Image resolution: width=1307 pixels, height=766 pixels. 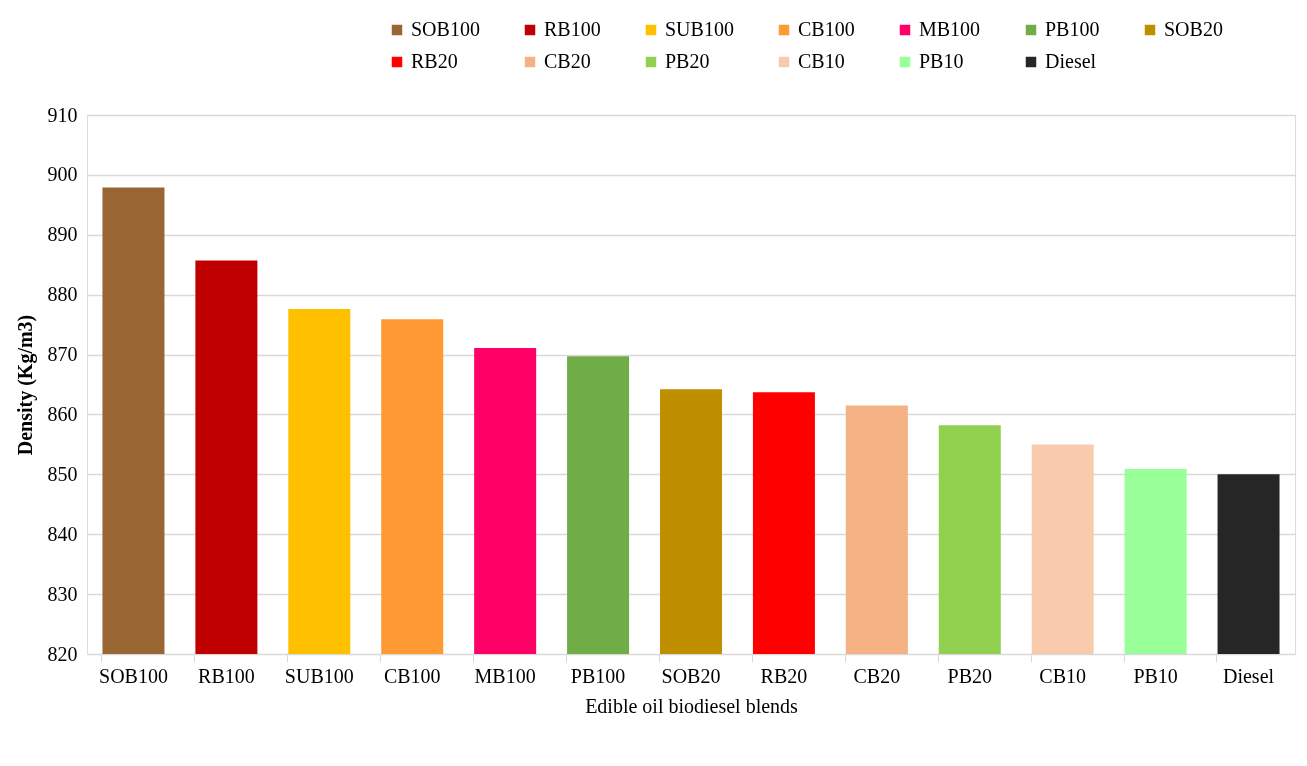 What do you see at coordinates (598, 675) in the screenshot?
I see `x-tick-label: PB100` at bounding box center [598, 675].